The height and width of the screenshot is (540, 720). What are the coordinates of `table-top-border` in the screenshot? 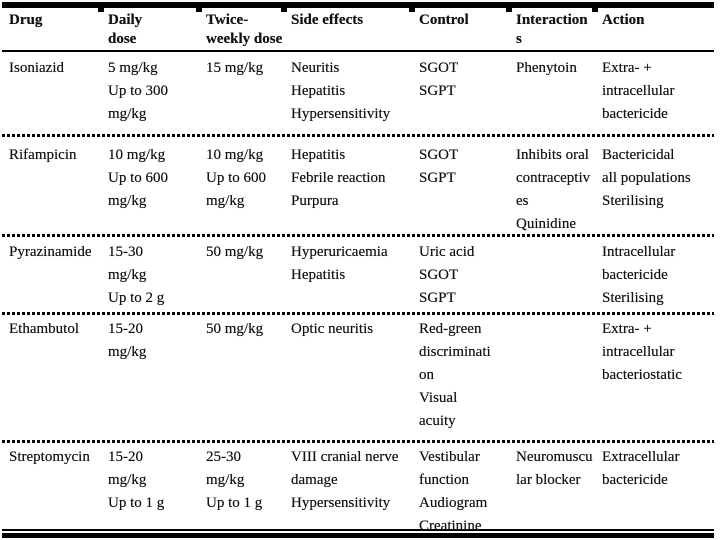 It's located at (358, 7).